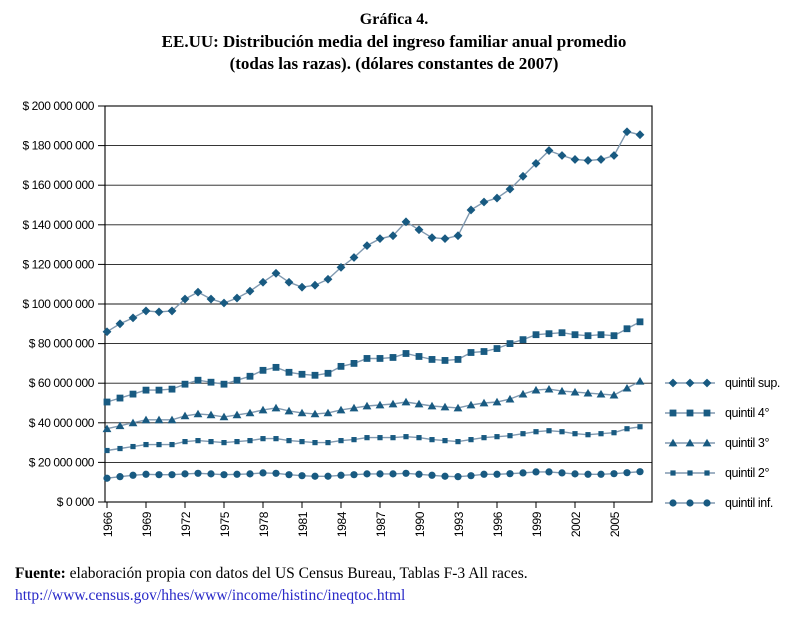 This screenshot has height=618, width=788. What do you see at coordinates (225, 524) in the screenshot?
I see `x-tick-label: 1975` at bounding box center [225, 524].